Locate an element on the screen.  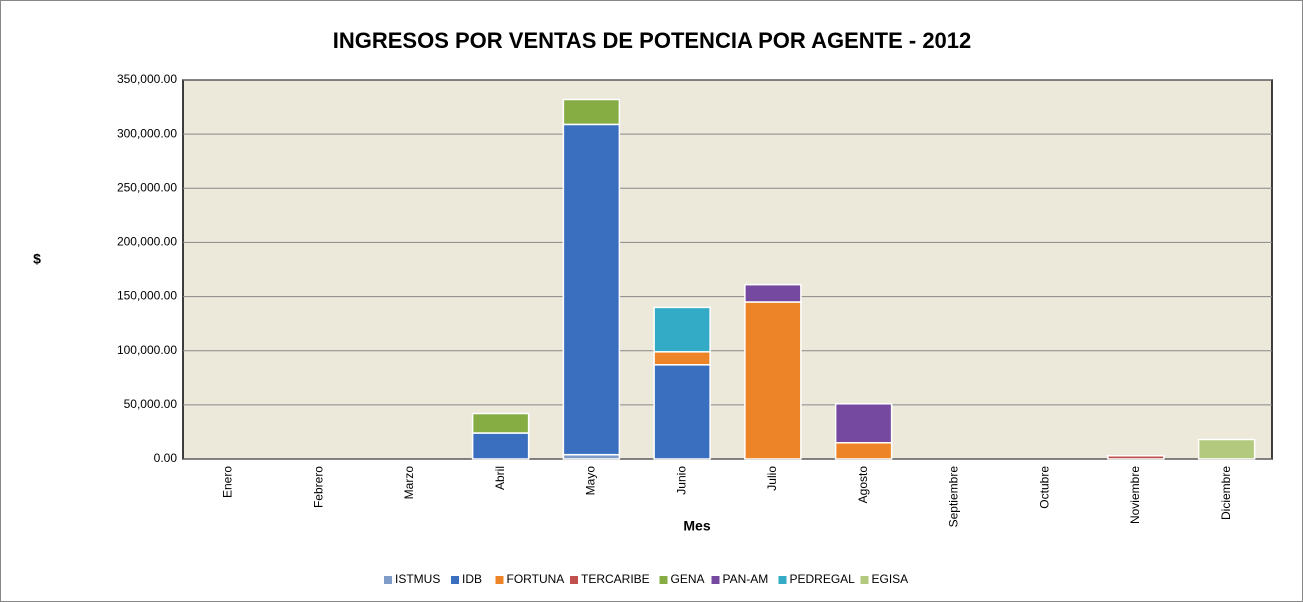
x-tick-label: Julio is located at coordinates (772, 478).